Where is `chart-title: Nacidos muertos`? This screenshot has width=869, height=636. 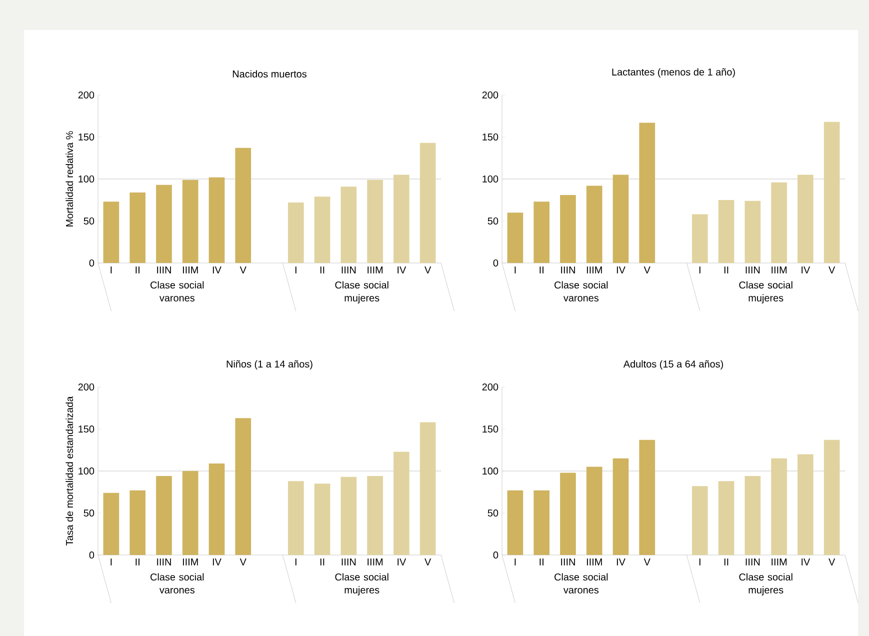
chart-title: Nacidos muertos is located at coordinates (269, 74).